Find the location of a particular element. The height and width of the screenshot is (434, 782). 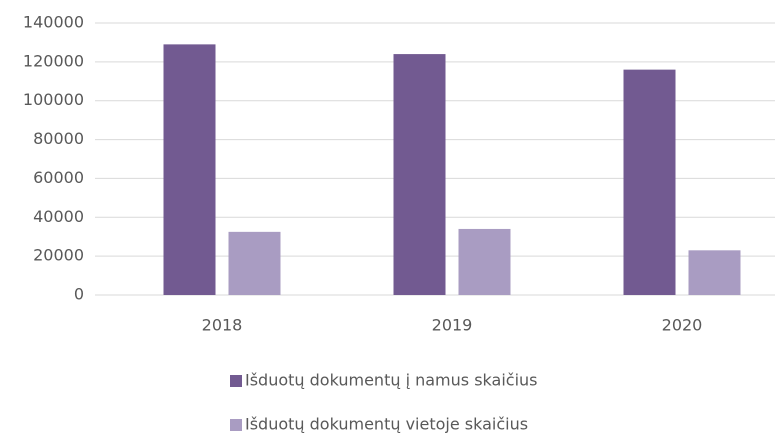

x-tick-label: 2020 is located at coordinates (682, 325).